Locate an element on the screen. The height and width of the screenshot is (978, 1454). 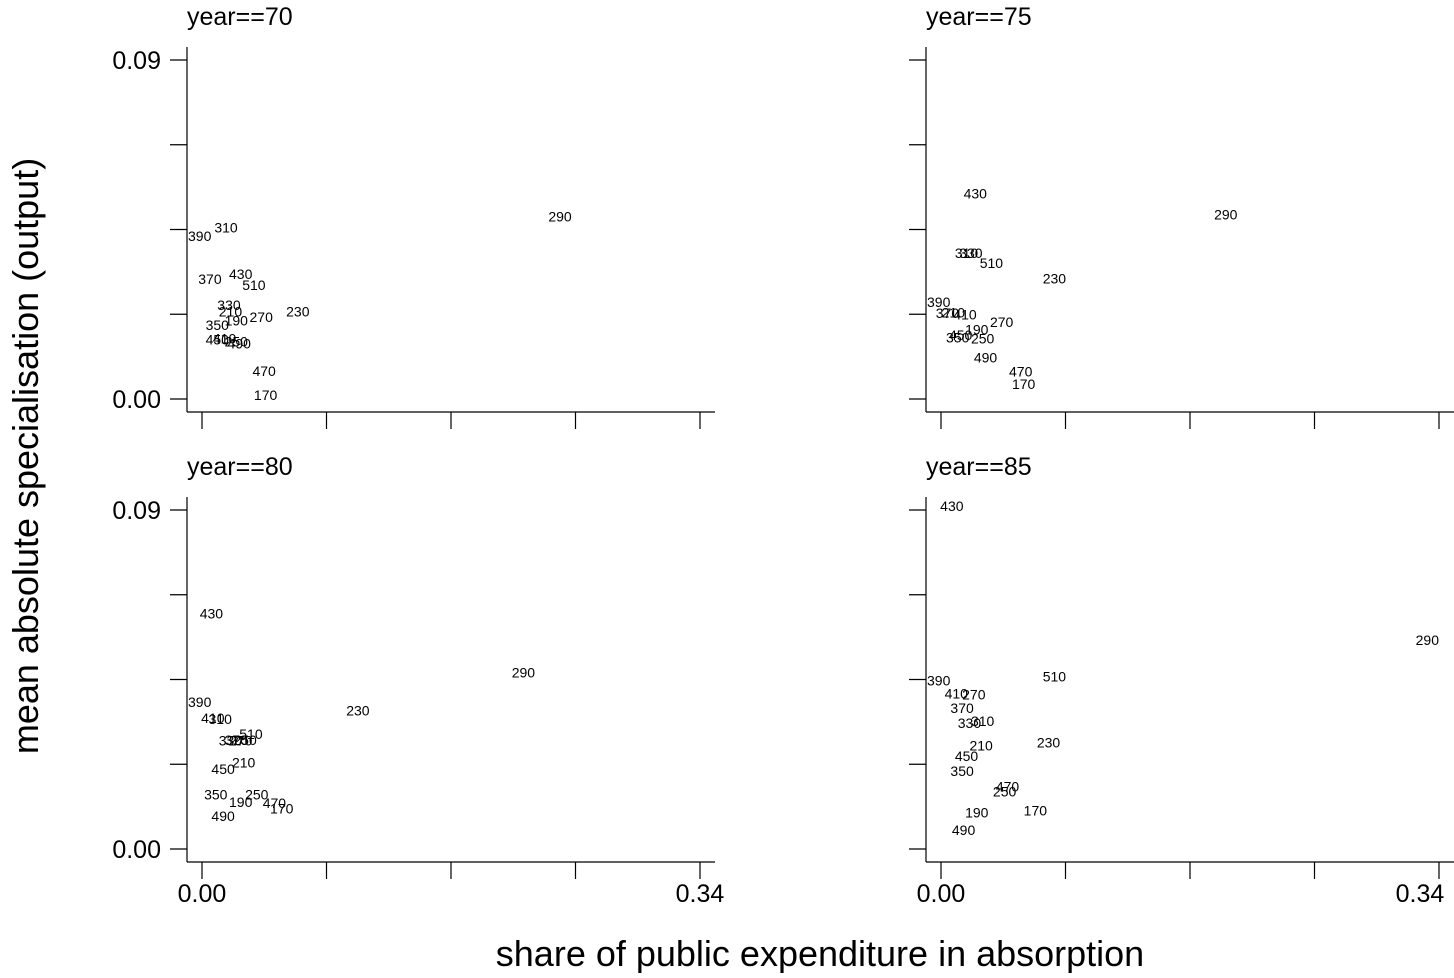
panel-title: year==70 is located at coordinates (240, 17).